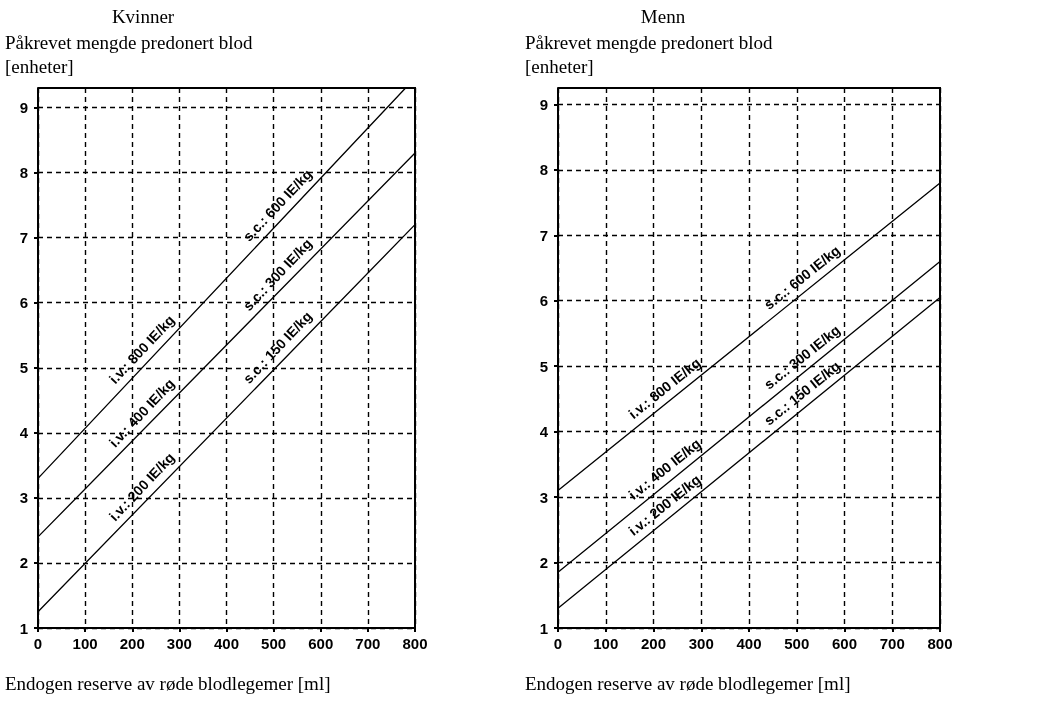 Image resolution: width=1063 pixels, height=706 pixels. What do you see at coordinates (663, 16) in the screenshot?
I see `chart-title: Menn` at bounding box center [663, 16].